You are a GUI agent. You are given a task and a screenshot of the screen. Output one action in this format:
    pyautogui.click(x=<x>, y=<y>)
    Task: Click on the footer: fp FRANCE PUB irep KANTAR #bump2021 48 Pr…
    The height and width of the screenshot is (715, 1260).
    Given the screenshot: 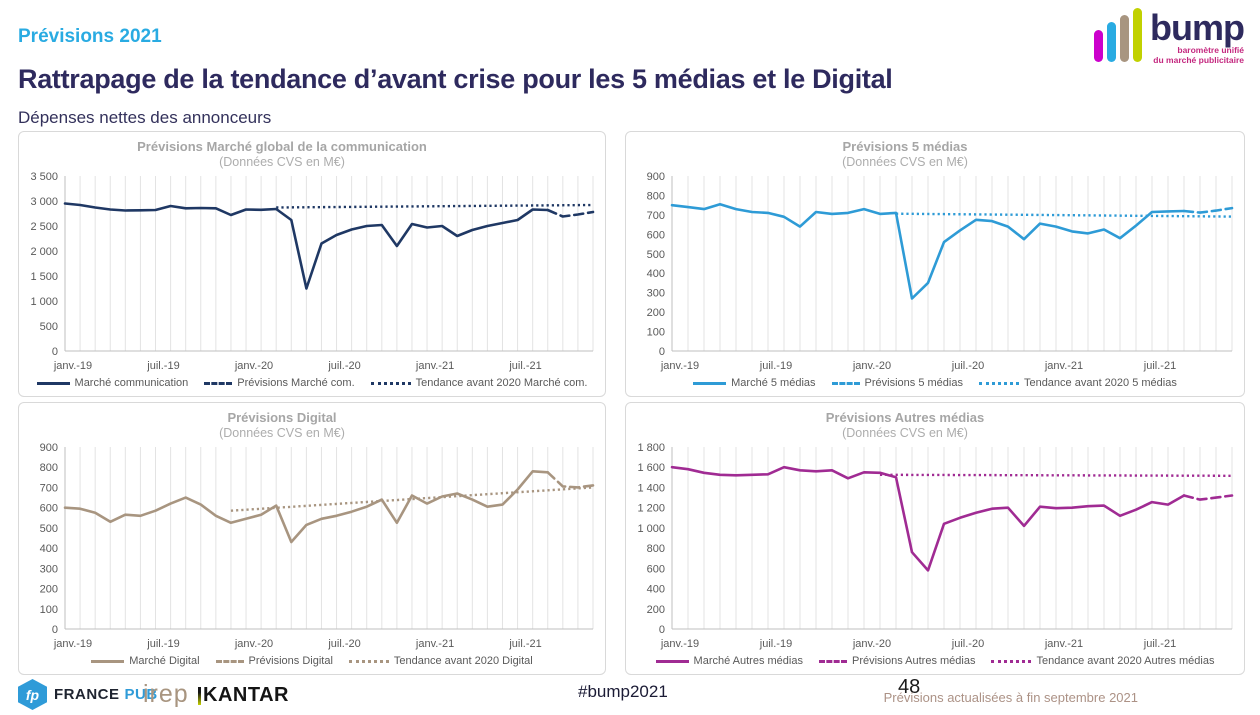 What is the action you would take?
    pyautogui.click(x=630, y=695)
    